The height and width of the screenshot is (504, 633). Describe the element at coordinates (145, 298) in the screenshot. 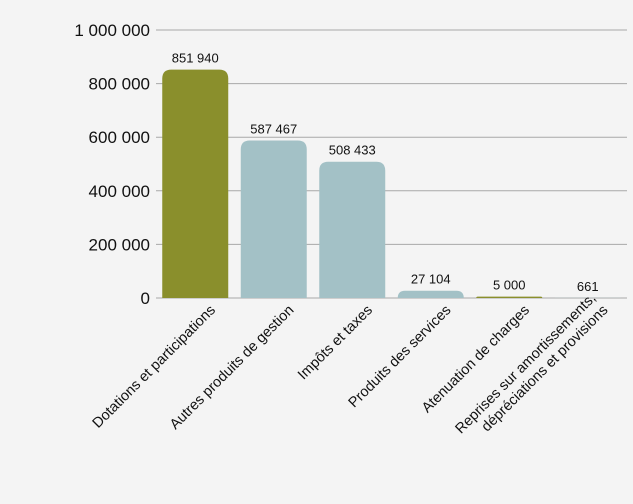

I see `y-tick-label: 0` at that location.